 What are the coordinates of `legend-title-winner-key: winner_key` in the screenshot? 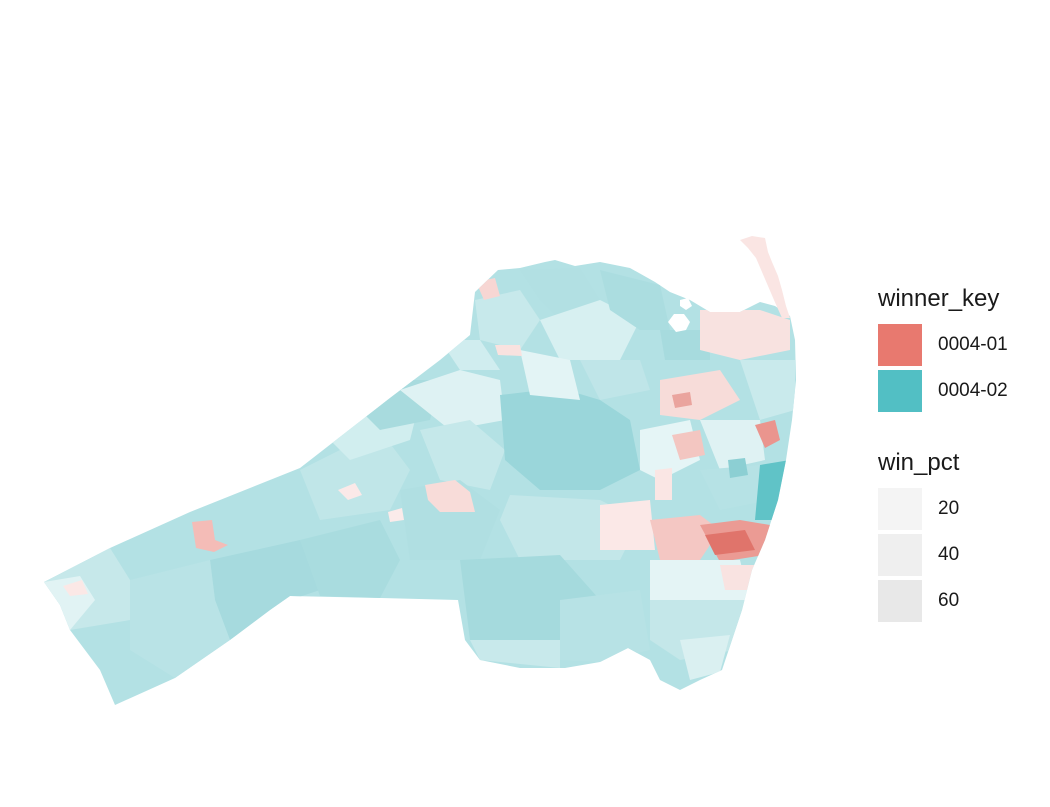 It's located at (939, 298).